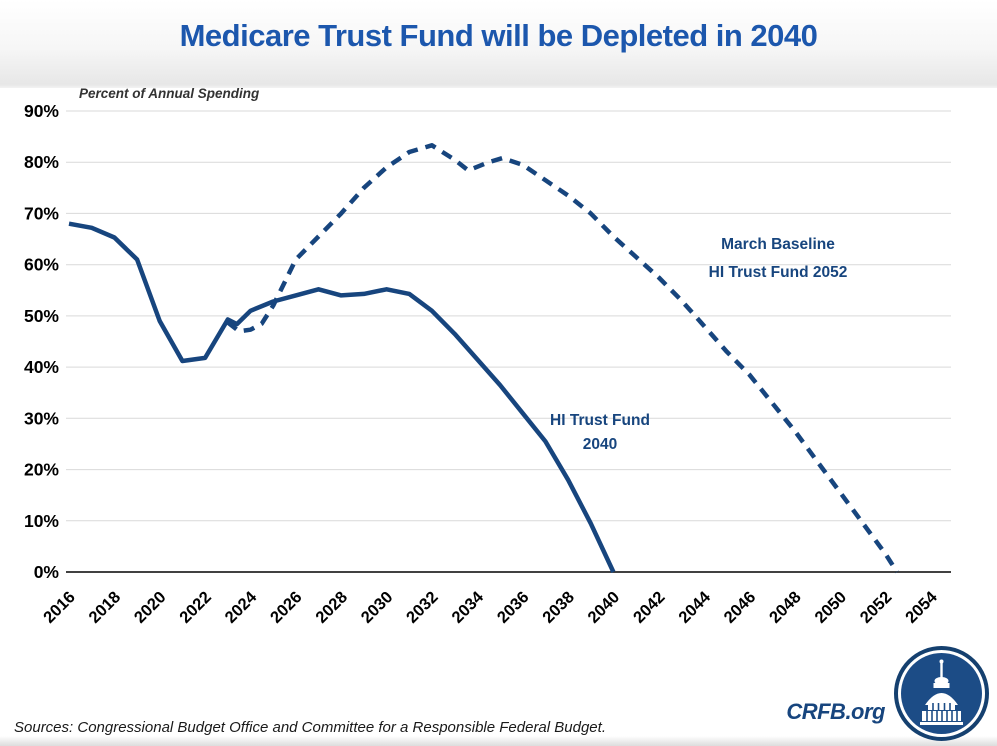 The height and width of the screenshot is (746, 997). Describe the element at coordinates (467, 607) in the screenshot. I see `x-tick-label: 2034` at that location.